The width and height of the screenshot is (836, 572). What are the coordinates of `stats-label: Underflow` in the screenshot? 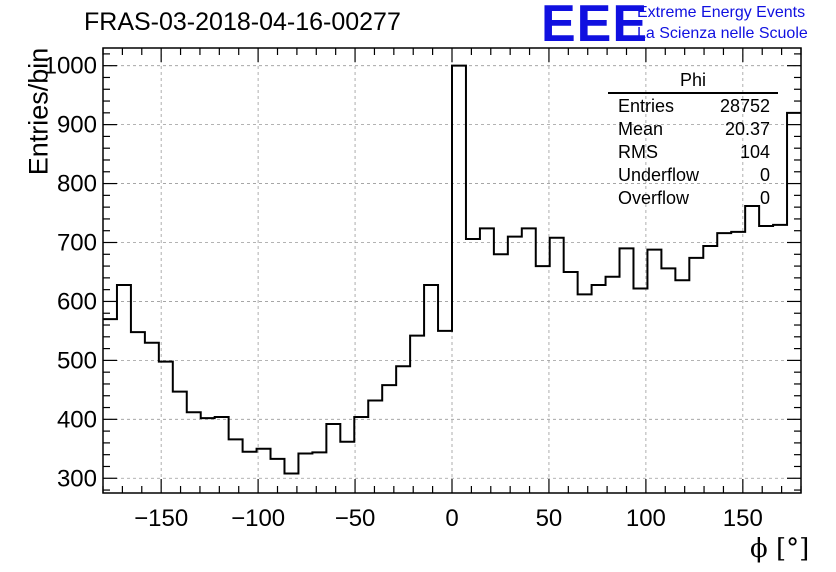 It's located at (659, 175).